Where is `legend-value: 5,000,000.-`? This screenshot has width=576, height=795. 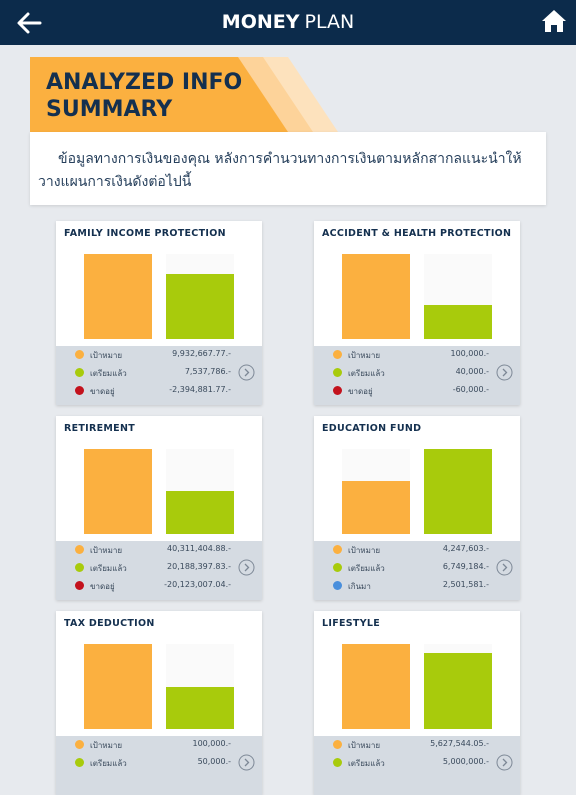 legend-value: 5,000,000.- is located at coordinates (465, 761).